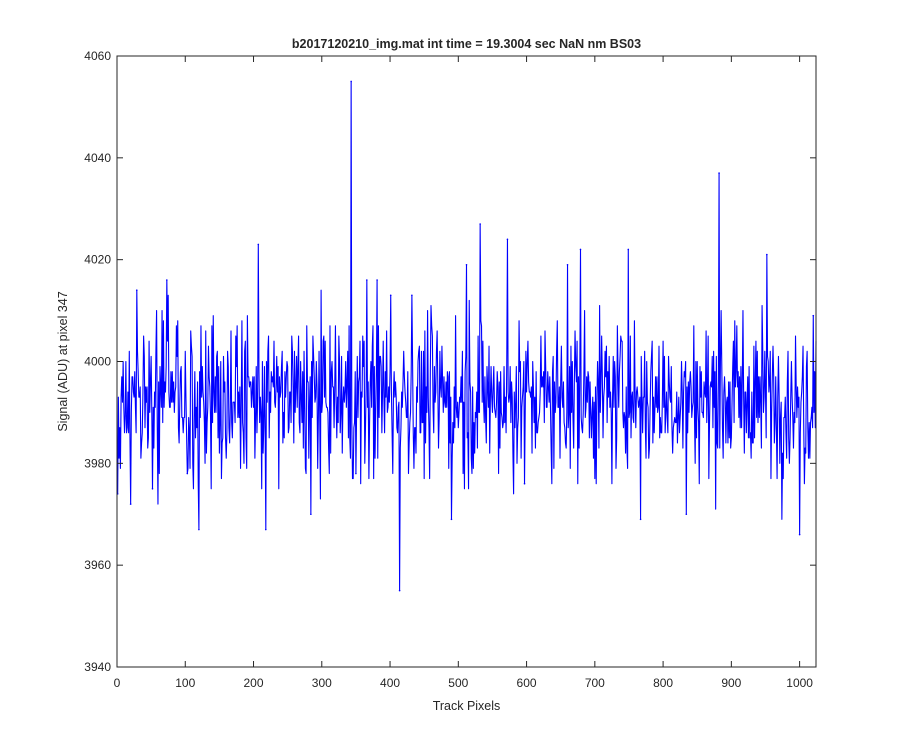 This screenshot has width=900, height=750. I want to click on x-tick-label: 200, so click(254, 683).